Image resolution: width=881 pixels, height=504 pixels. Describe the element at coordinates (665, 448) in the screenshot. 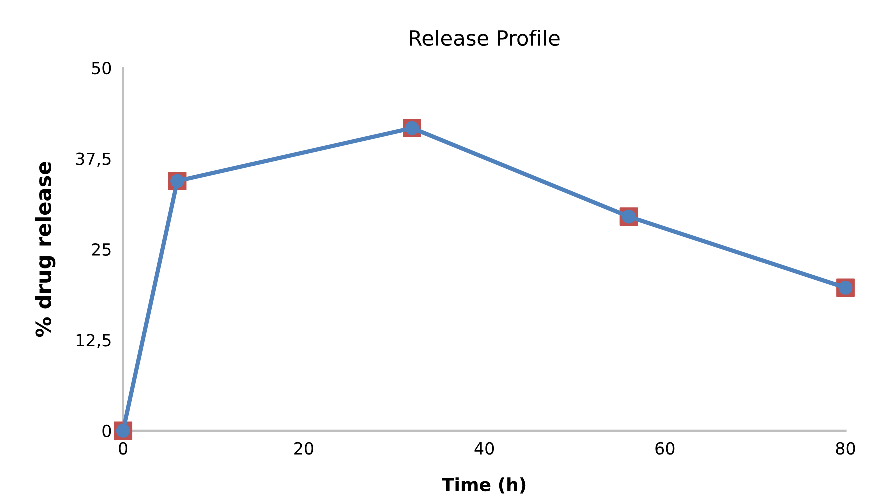

I see `x-tick-label: 60` at that location.